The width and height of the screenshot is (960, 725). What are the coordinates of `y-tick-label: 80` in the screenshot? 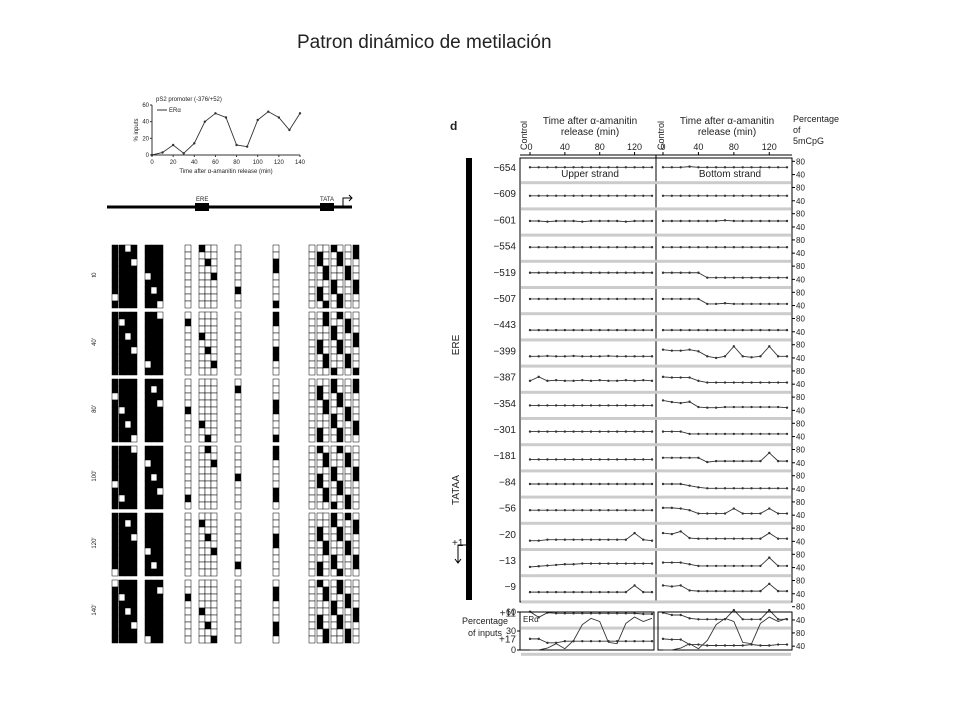 It's located at (800, 371).